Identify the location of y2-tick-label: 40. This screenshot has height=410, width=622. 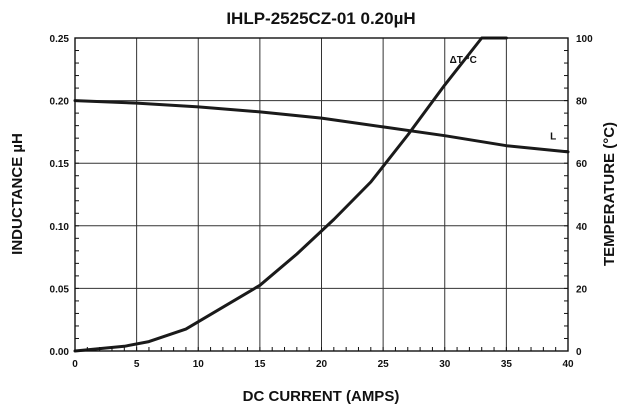
(582, 227).